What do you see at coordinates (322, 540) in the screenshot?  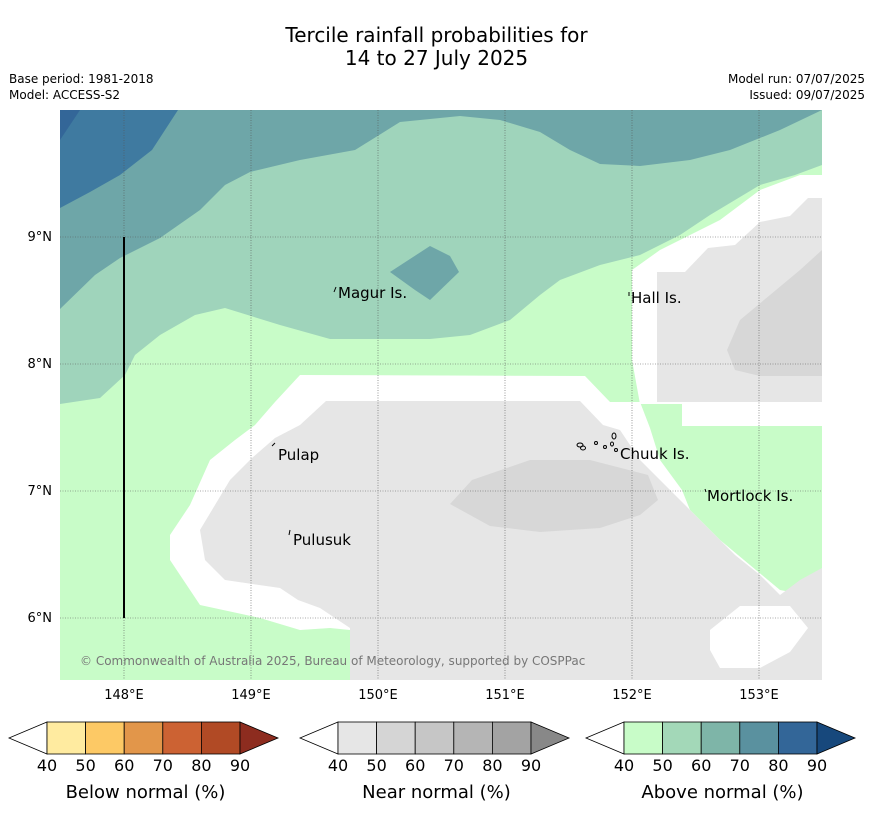 I see `place-pulusuk: Pulusuk` at bounding box center [322, 540].